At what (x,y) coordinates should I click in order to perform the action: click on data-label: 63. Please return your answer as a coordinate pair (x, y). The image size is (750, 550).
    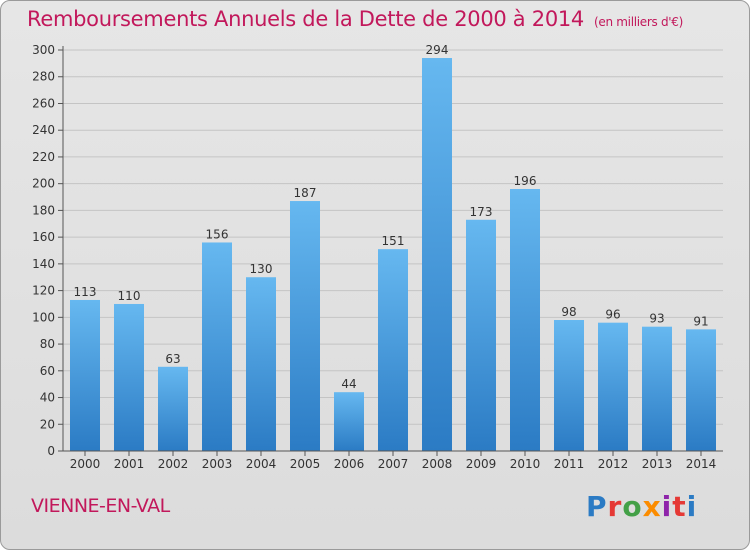
    Looking at the image, I should click on (172, 359).